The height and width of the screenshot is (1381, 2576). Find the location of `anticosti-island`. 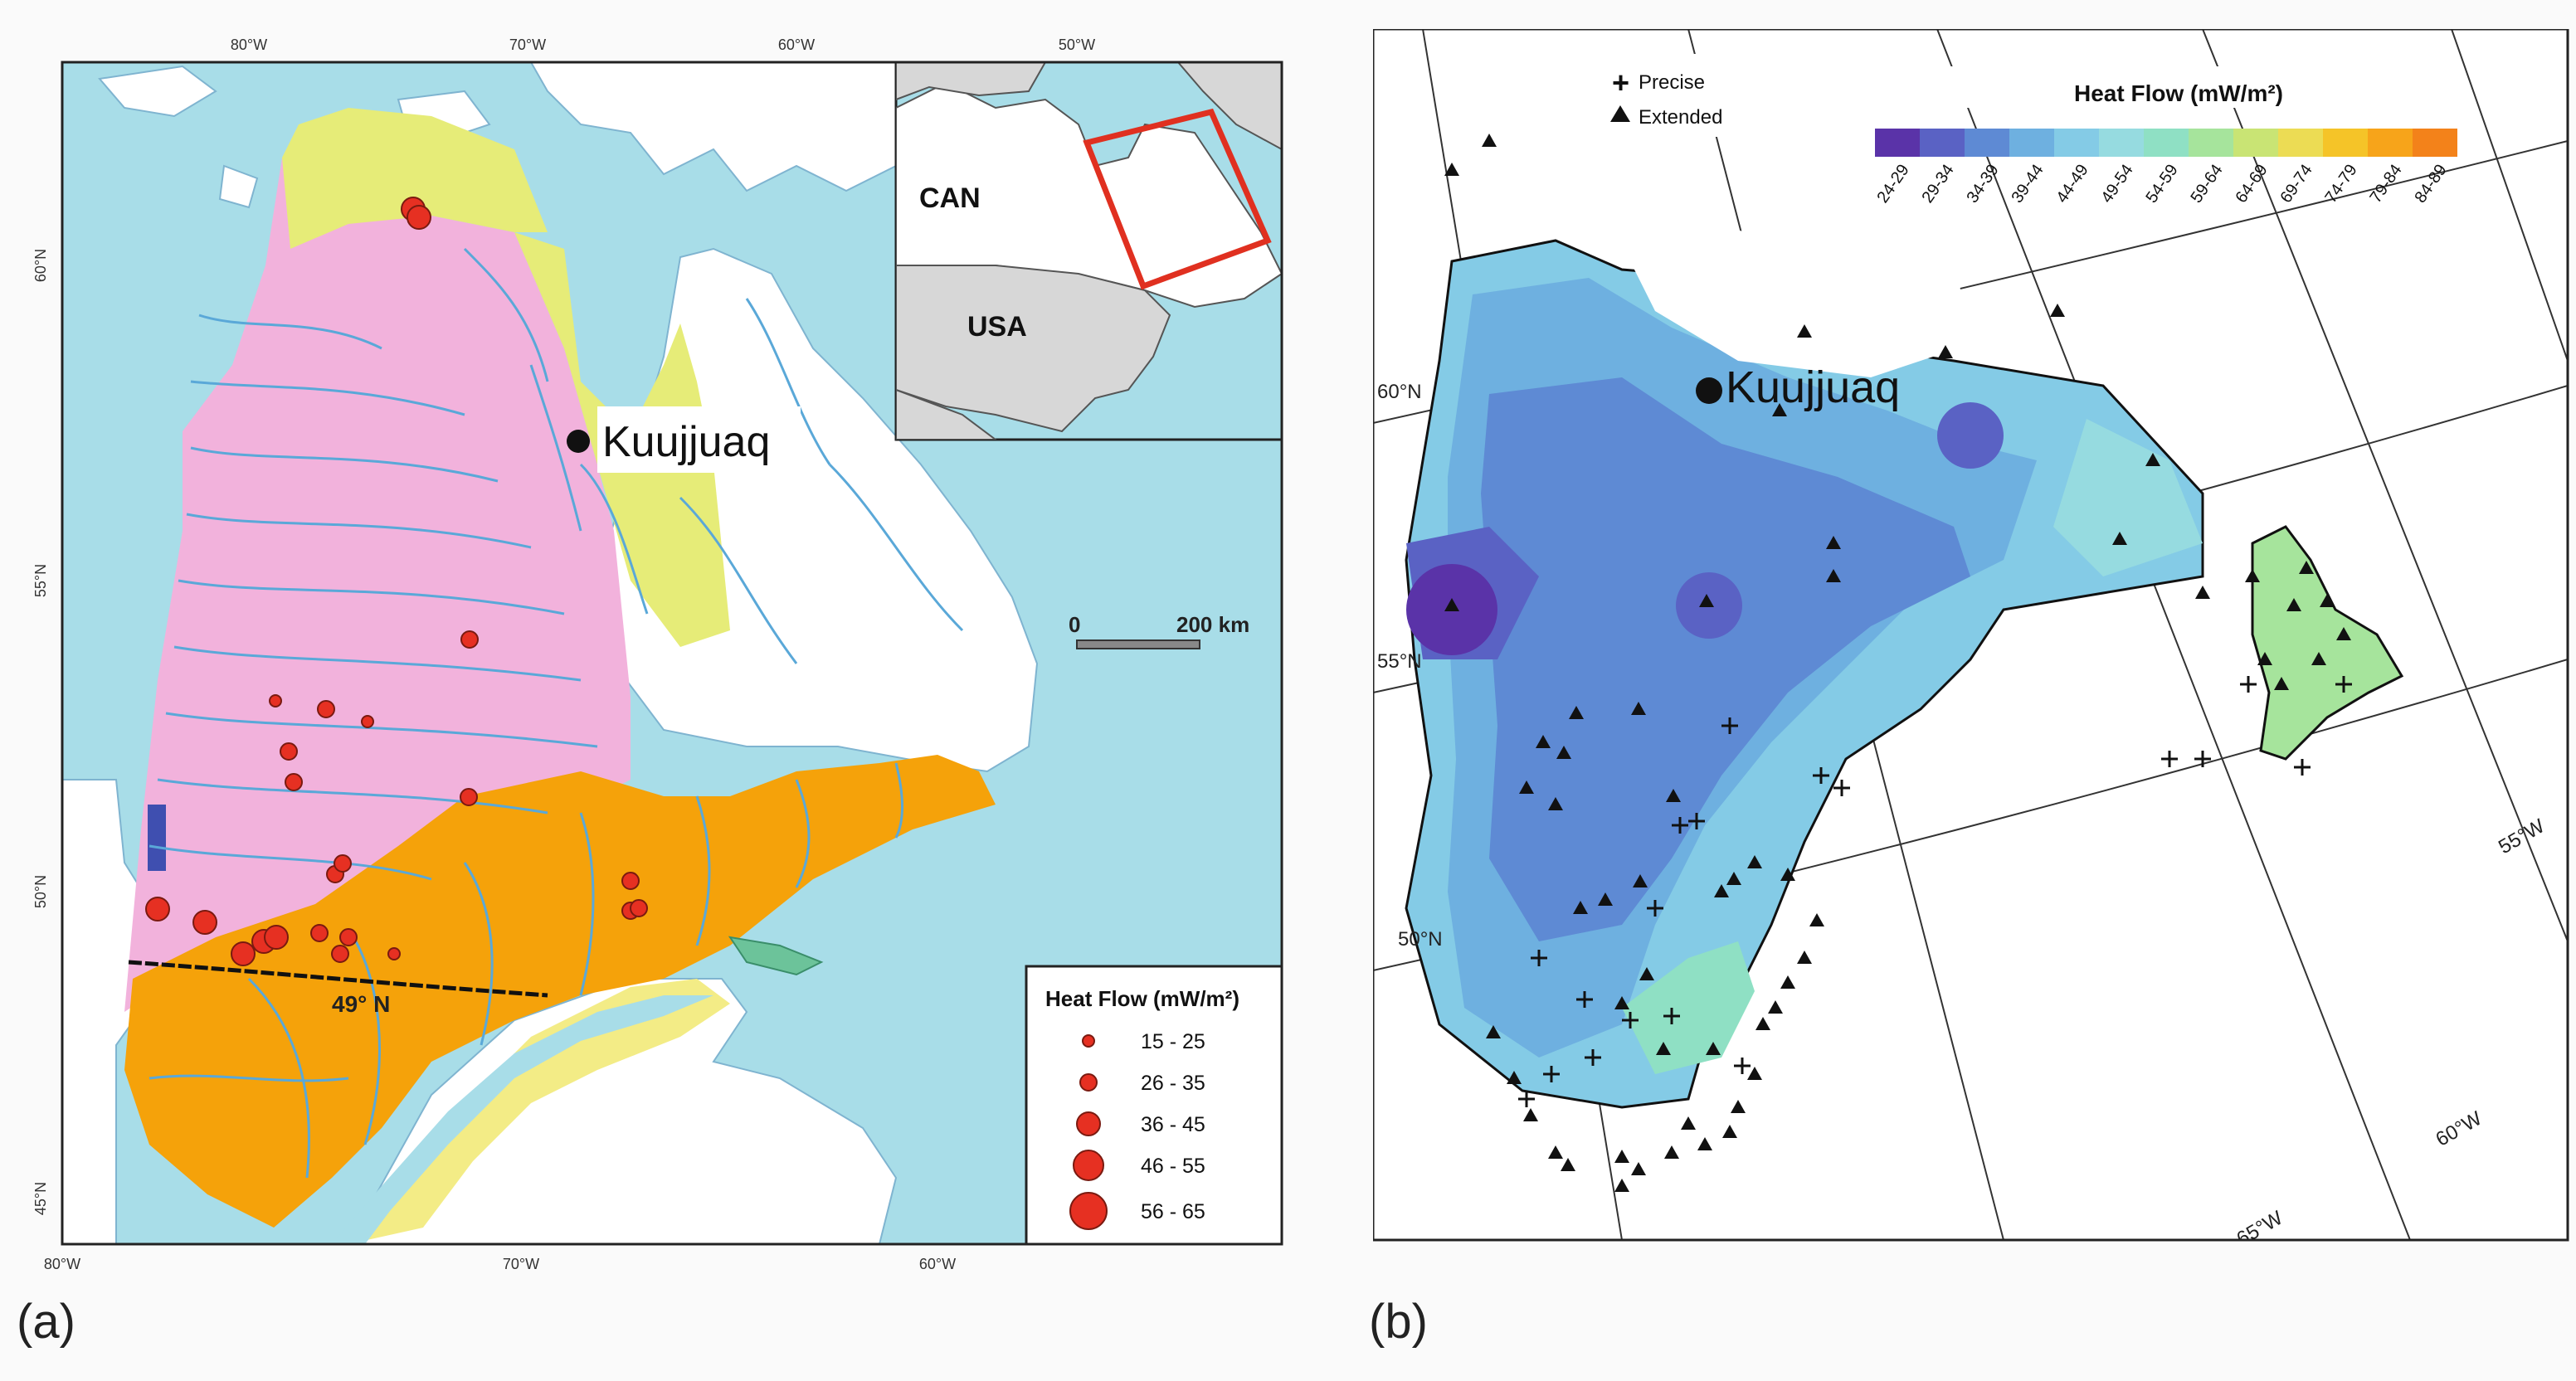

anticosti-island is located at coordinates (776, 956).